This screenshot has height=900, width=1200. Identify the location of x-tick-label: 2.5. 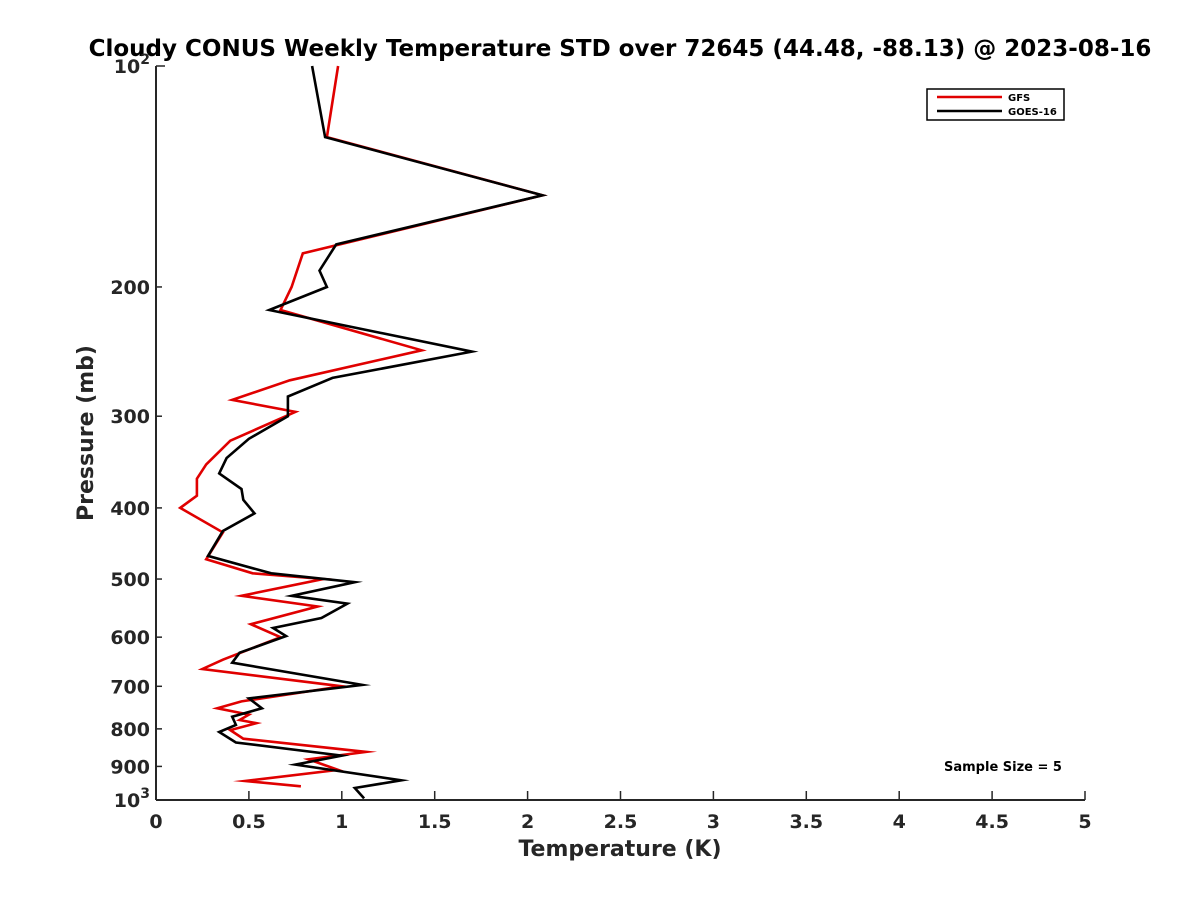
(621, 822).